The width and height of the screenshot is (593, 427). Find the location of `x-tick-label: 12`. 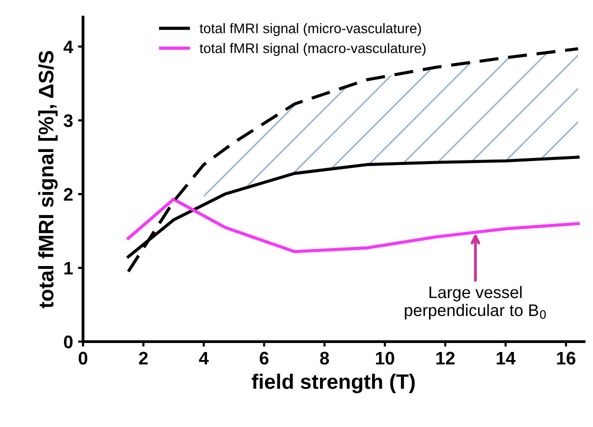

x-tick-label: 12 is located at coordinates (445, 358).